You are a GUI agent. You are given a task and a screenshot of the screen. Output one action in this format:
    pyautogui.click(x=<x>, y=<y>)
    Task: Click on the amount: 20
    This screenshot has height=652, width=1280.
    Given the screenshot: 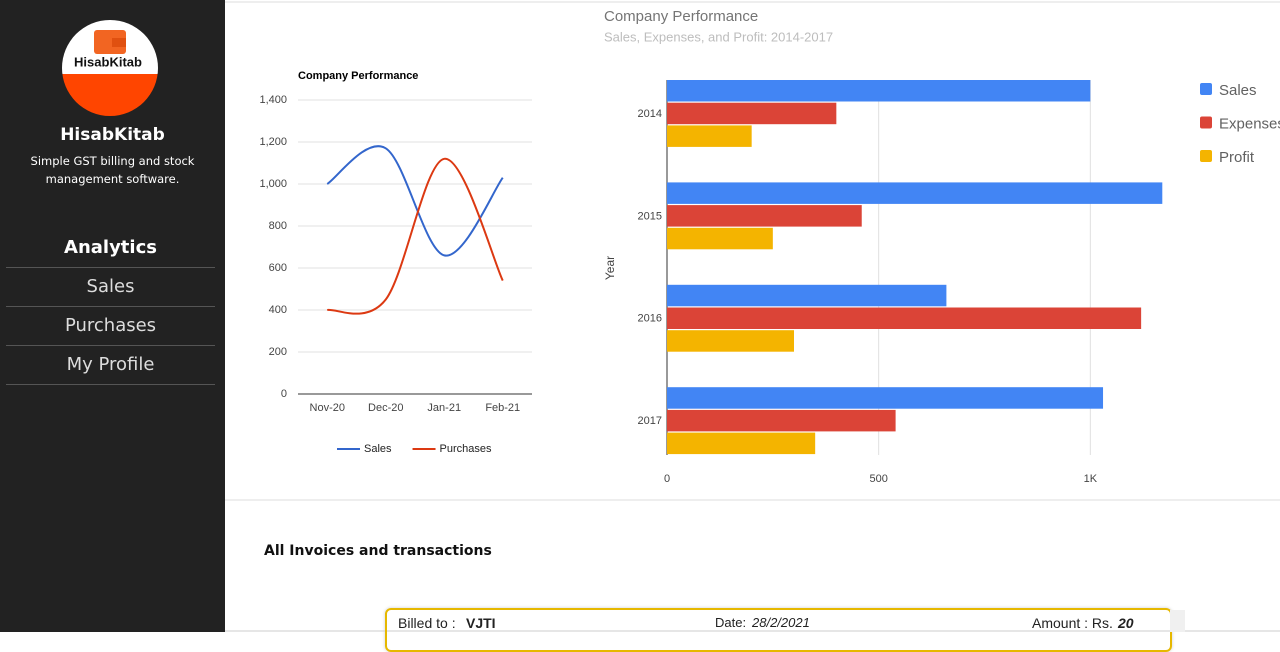 What is the action you would take?
    pyautogui.click(x=1126, y=623)
    